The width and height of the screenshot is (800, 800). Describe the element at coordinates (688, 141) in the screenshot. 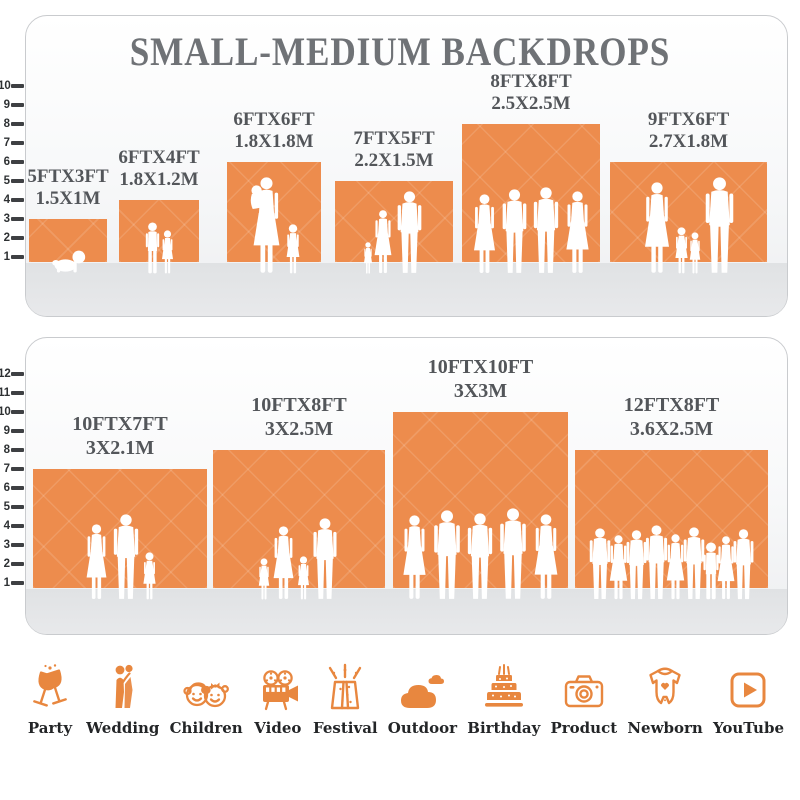

I see `size-meters: 2.7X1.8M` at that location.